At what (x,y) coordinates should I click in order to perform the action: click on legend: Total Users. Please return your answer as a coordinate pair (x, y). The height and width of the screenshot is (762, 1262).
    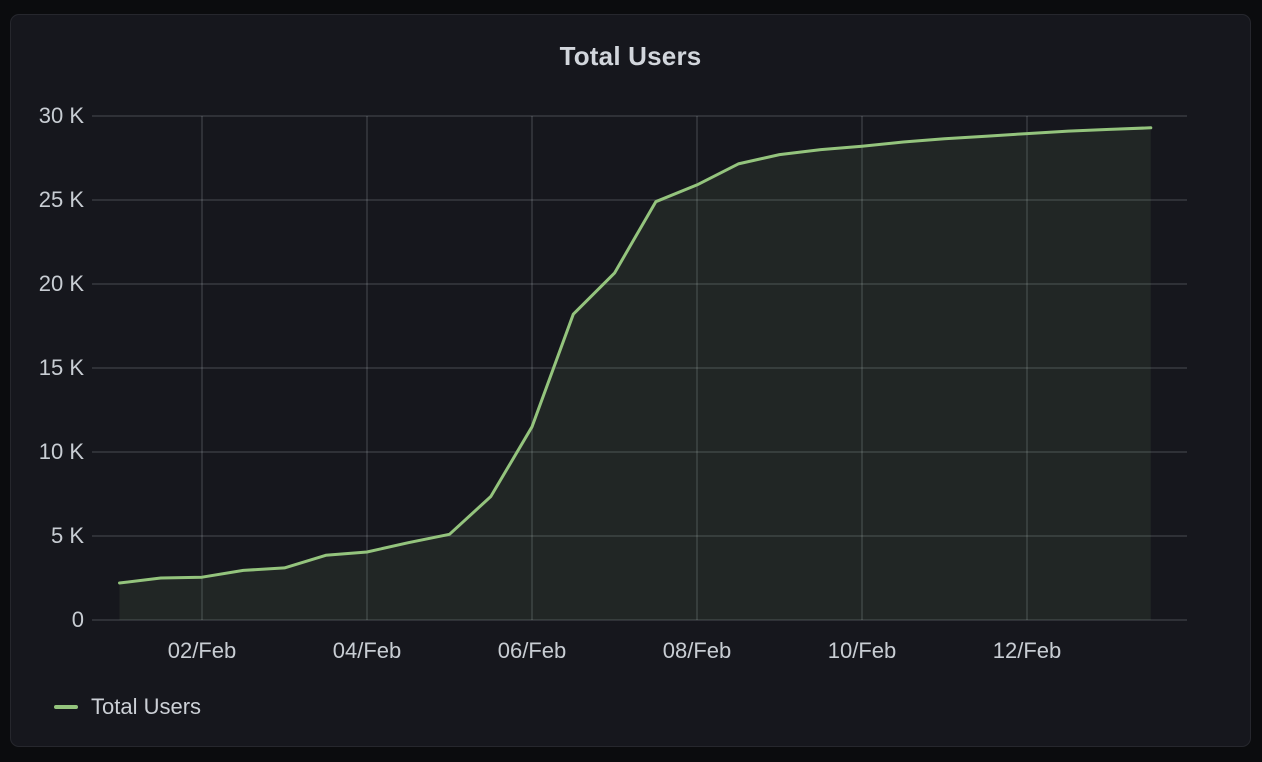
    Looking at the image, I should click on (127, 707).